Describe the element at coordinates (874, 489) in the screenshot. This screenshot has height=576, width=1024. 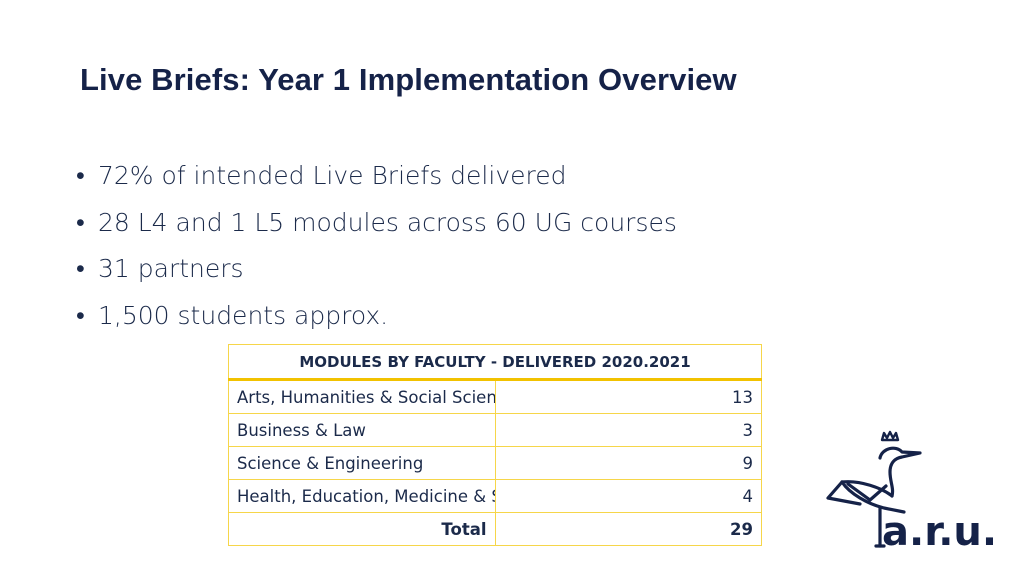
I see `heron-crown-icon` at that location.